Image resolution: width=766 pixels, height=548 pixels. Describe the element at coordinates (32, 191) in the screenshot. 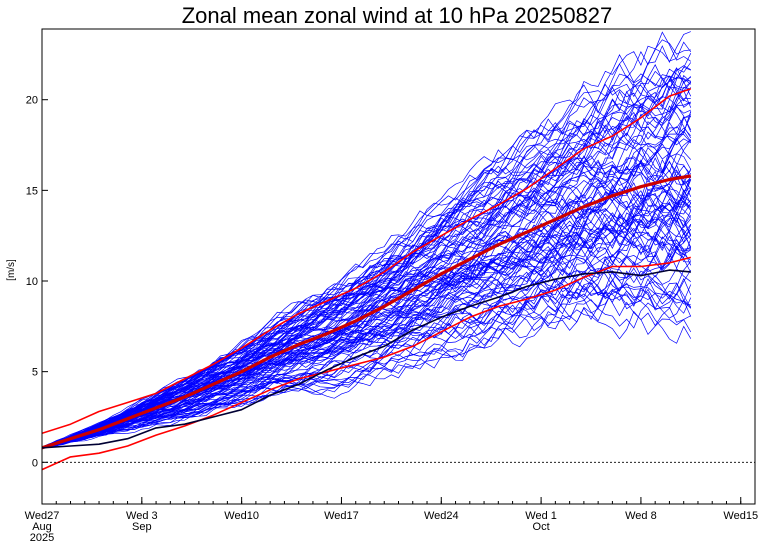

I see `y-tick-label: 15` at that location.